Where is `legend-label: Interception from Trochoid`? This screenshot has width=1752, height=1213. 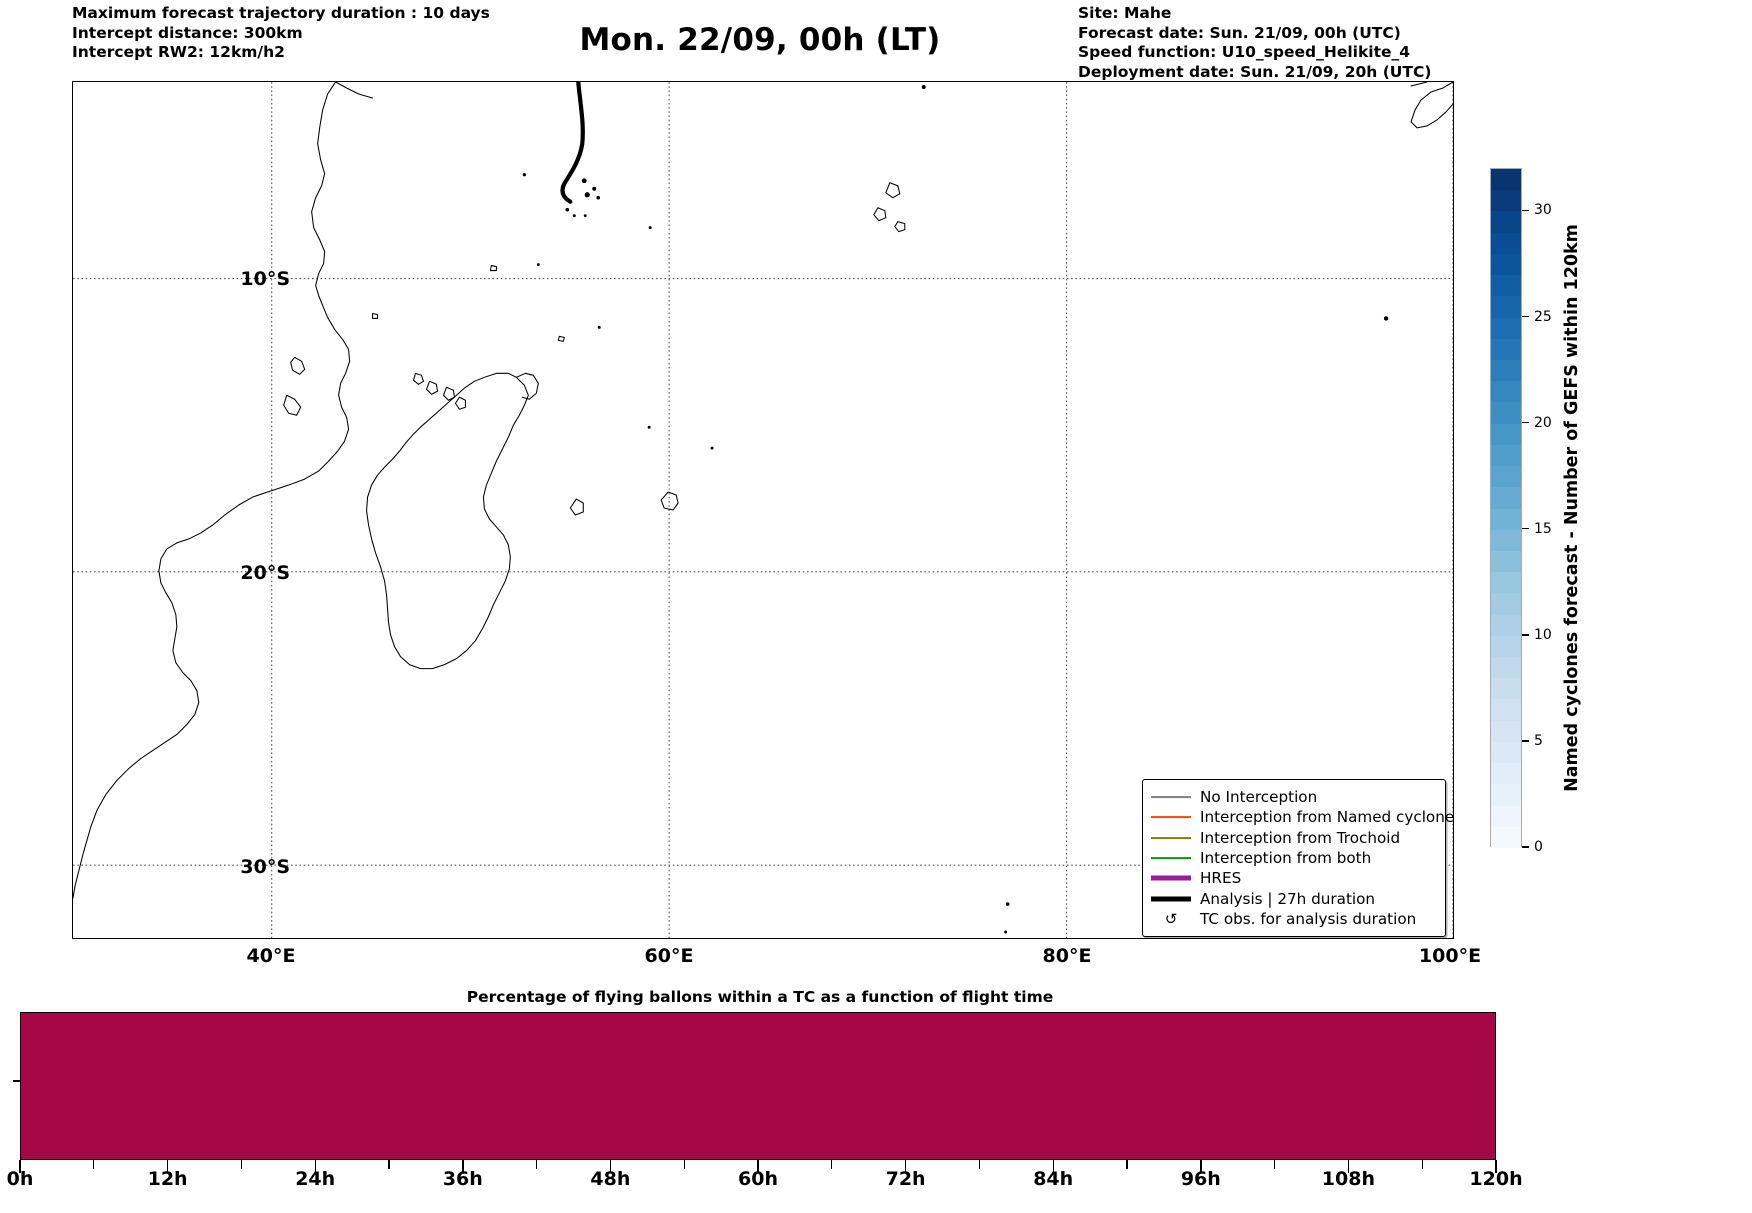
legend-label: Interception from Trochoid is located at coordinates (1300, 837).